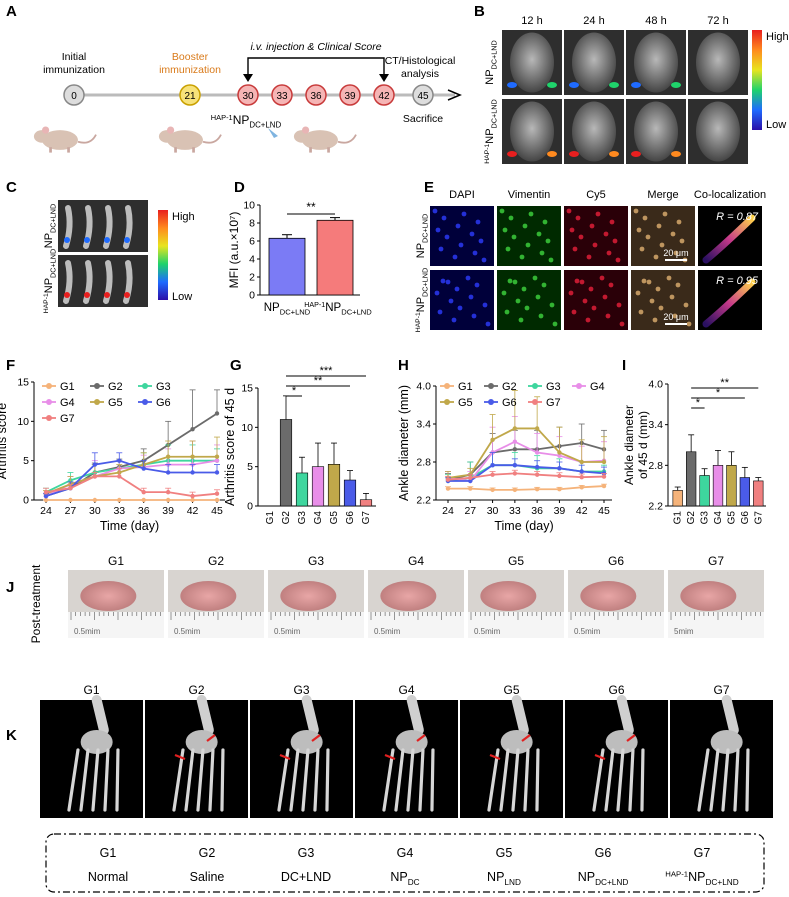  I want to click on legend-group: G3, so click(306, 853).